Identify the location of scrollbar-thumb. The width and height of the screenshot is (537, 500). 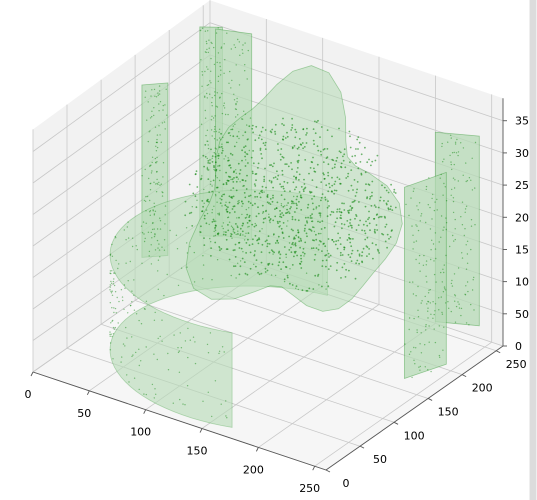
(533, 250).